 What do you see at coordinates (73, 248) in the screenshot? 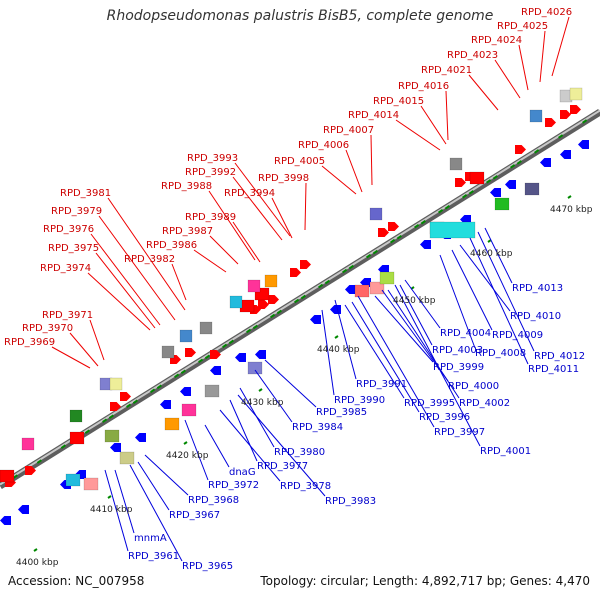
I see `plus-gene-label: RPD_3975` at bounding box center [73, 248].